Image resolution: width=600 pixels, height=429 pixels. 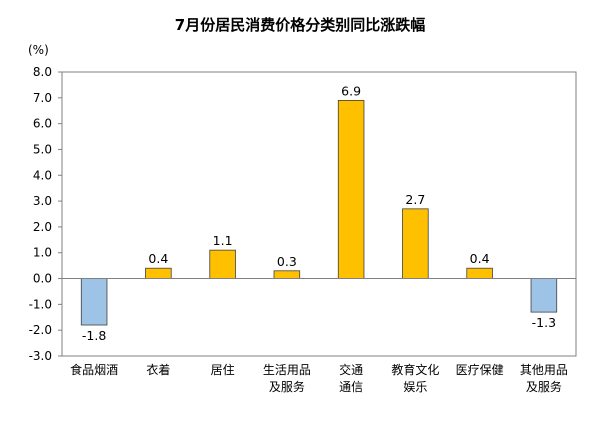 What do you see at coordinates (42, 98) in the screenshot?
I see `y-tick-label: 7.0` at bounding box center [42, 98].